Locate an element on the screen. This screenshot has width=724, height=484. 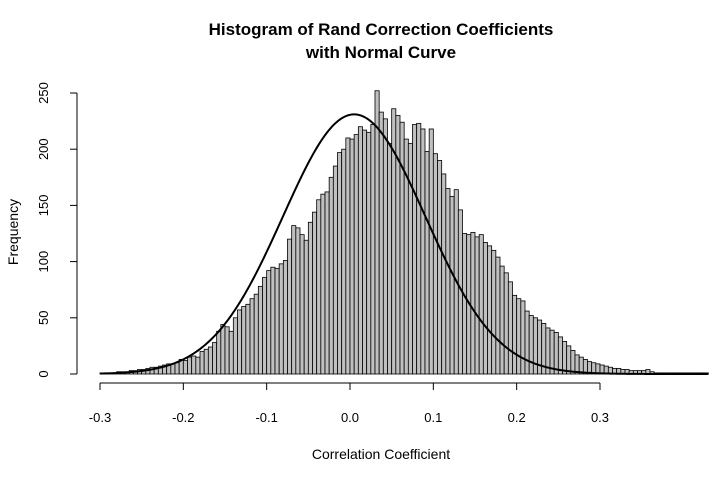
y-tick-label: 200 is located at coordinates (43, 149).